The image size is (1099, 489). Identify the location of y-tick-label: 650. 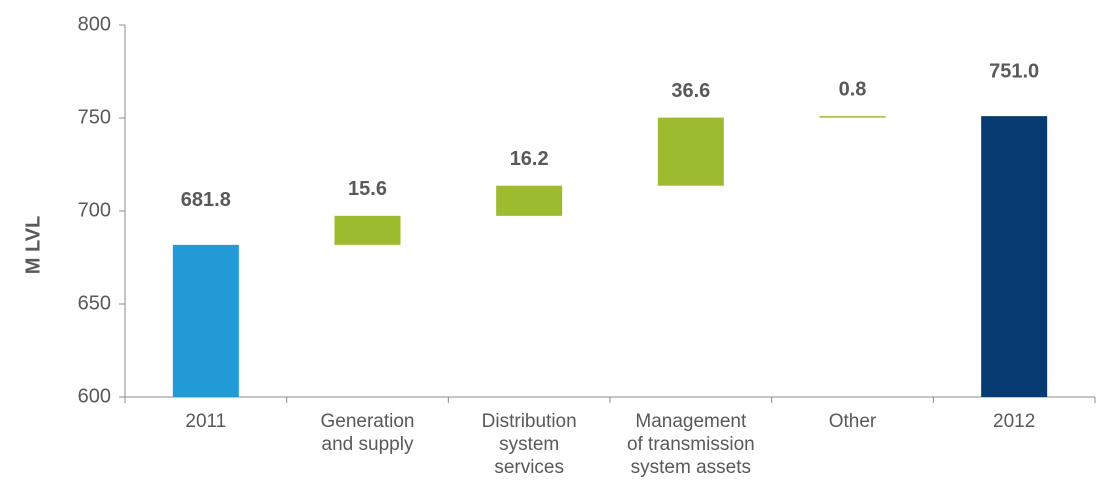
(94, 303).